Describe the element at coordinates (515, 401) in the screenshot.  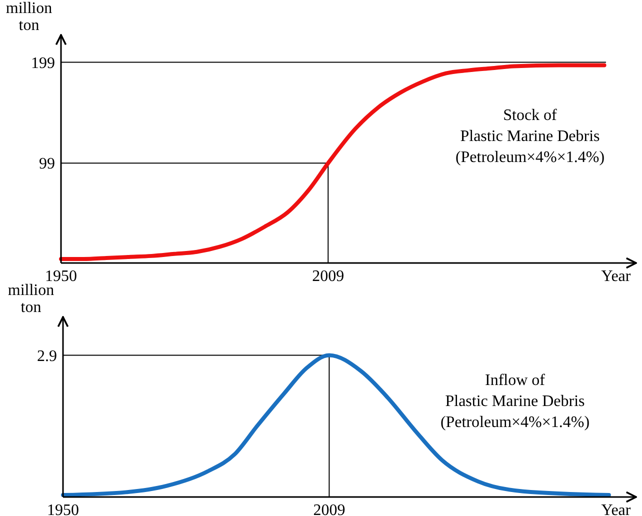
I see `series-label: Inflow of Plastic Marine Debris (Petroleum×4%×1.4%)` at that location.